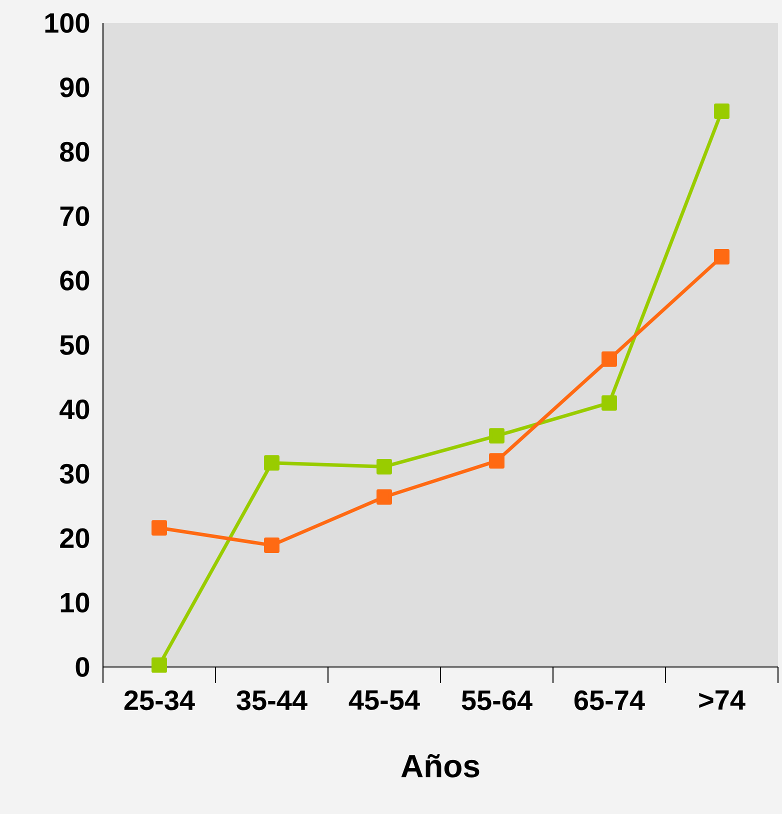 The image size is (782, 814). Describe the element at coordinates (722, 700) in the screenshot. I see `x-tick-label: >74` at that location.